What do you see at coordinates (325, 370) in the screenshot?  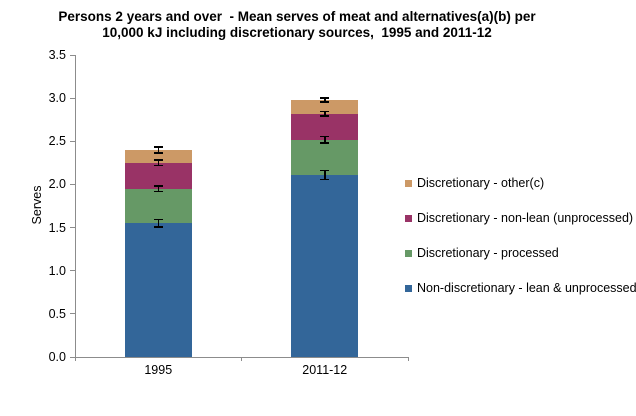 I see `x-category-label: 2011-12` at bounding box center [325, 370].